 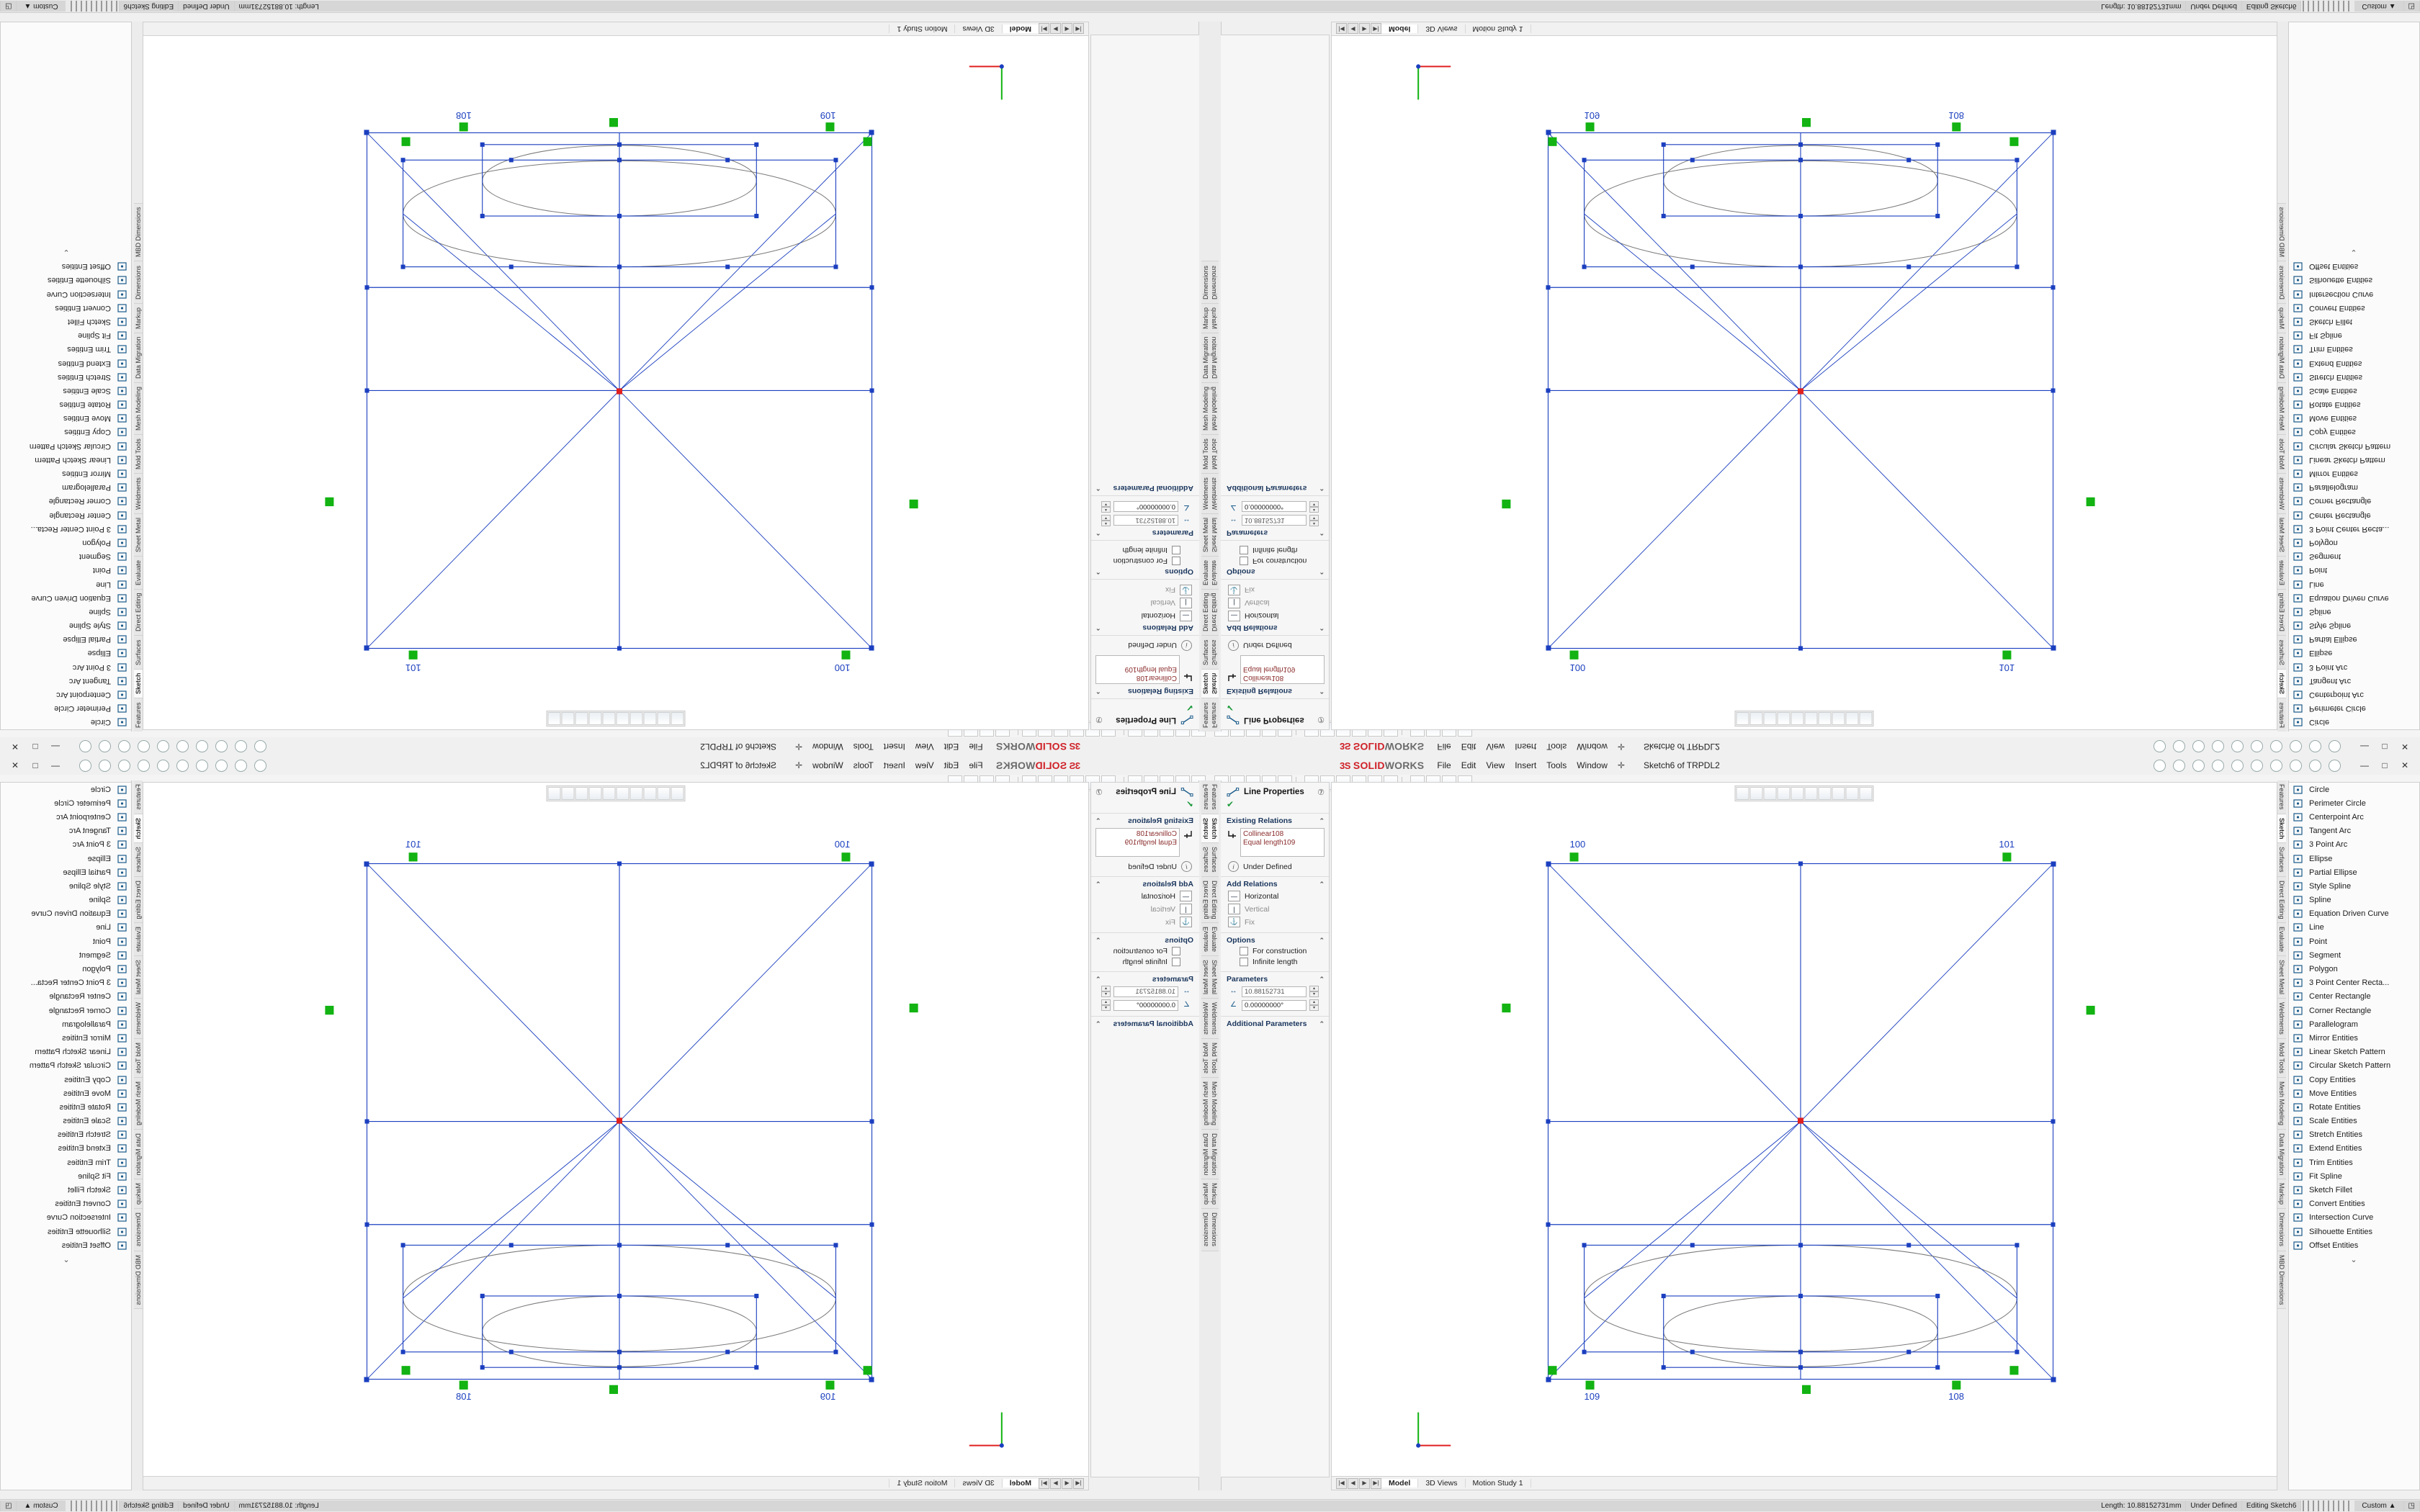 I want to click on parameter-length: ↔ ▴▾, so click(x=1276, y=991).